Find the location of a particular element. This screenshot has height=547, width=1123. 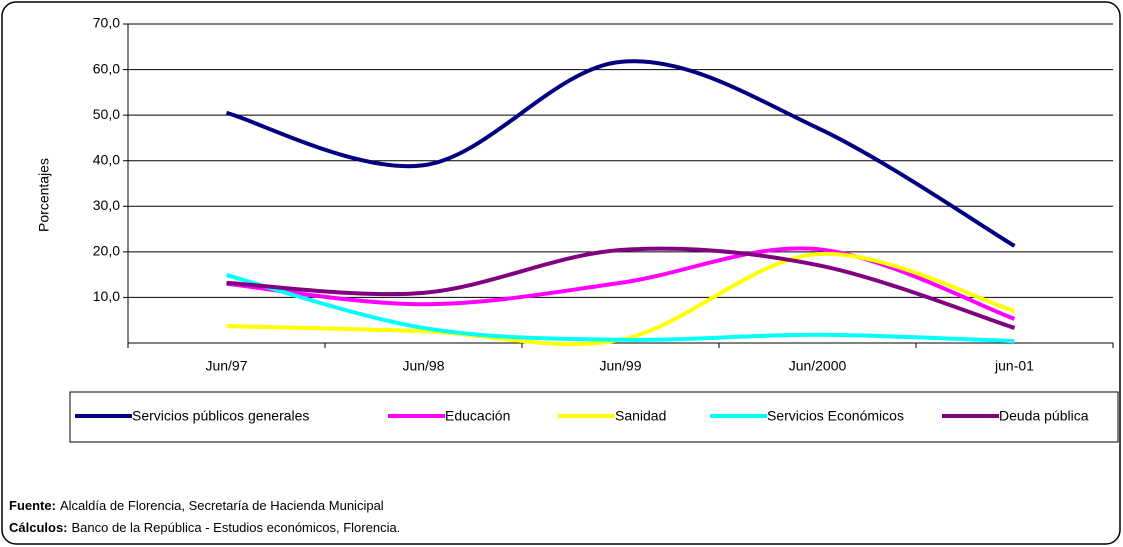

legend-label: Educación is located at coordinates (477, 416).